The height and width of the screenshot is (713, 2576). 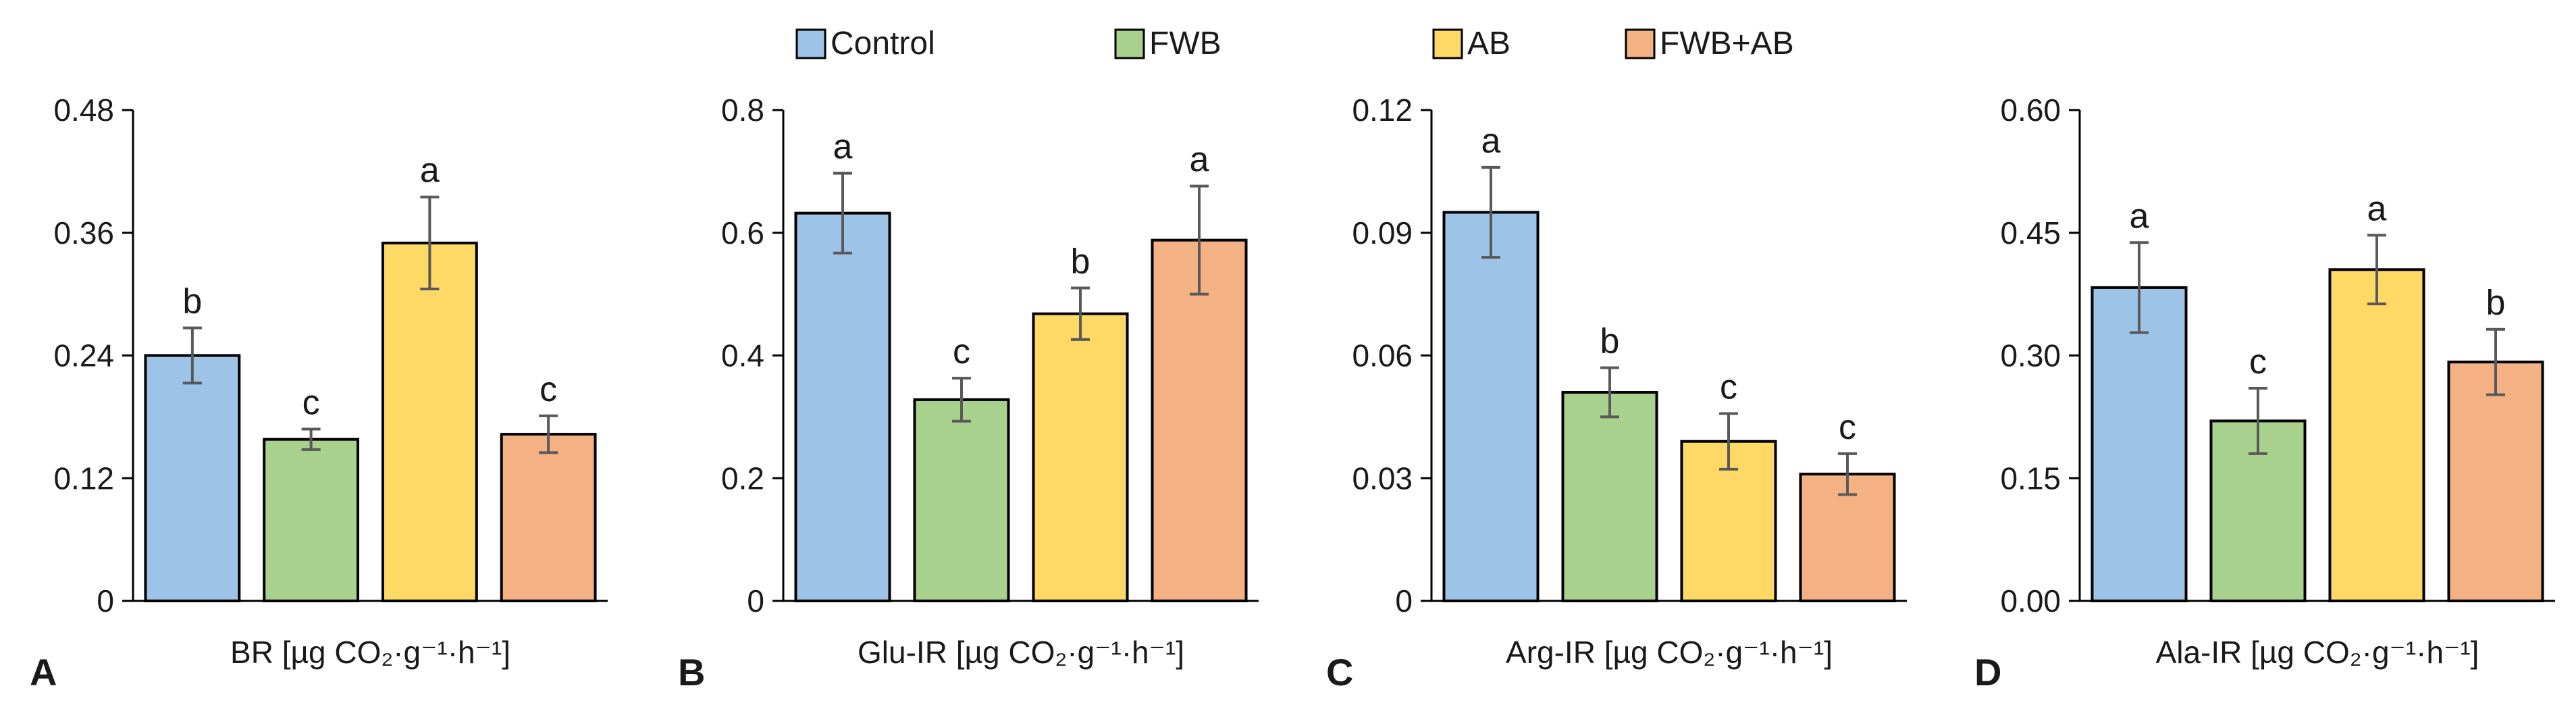 What do you see at coordinates (1185, 43) in the screenshot?
I see `legend-label-2: FWB` at bounding box center [1185, 43].